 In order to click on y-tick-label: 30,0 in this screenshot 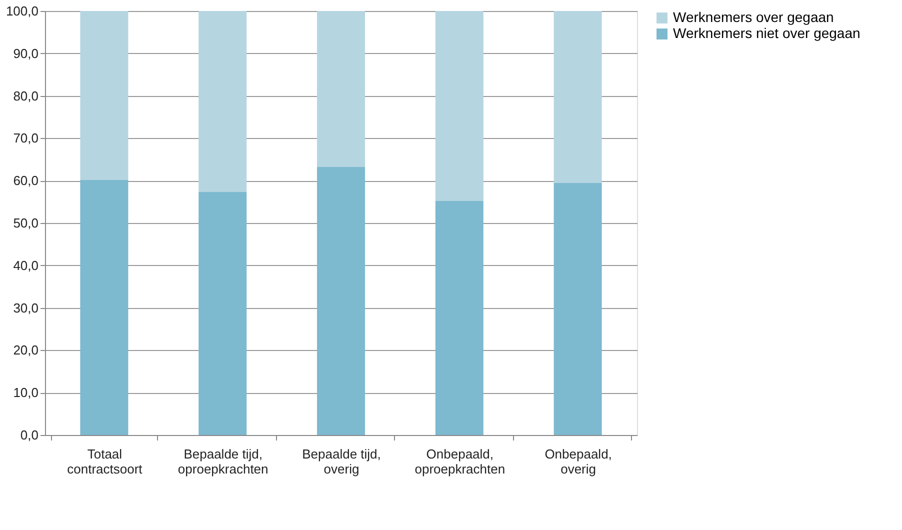, I will do `click(25, 308)`.